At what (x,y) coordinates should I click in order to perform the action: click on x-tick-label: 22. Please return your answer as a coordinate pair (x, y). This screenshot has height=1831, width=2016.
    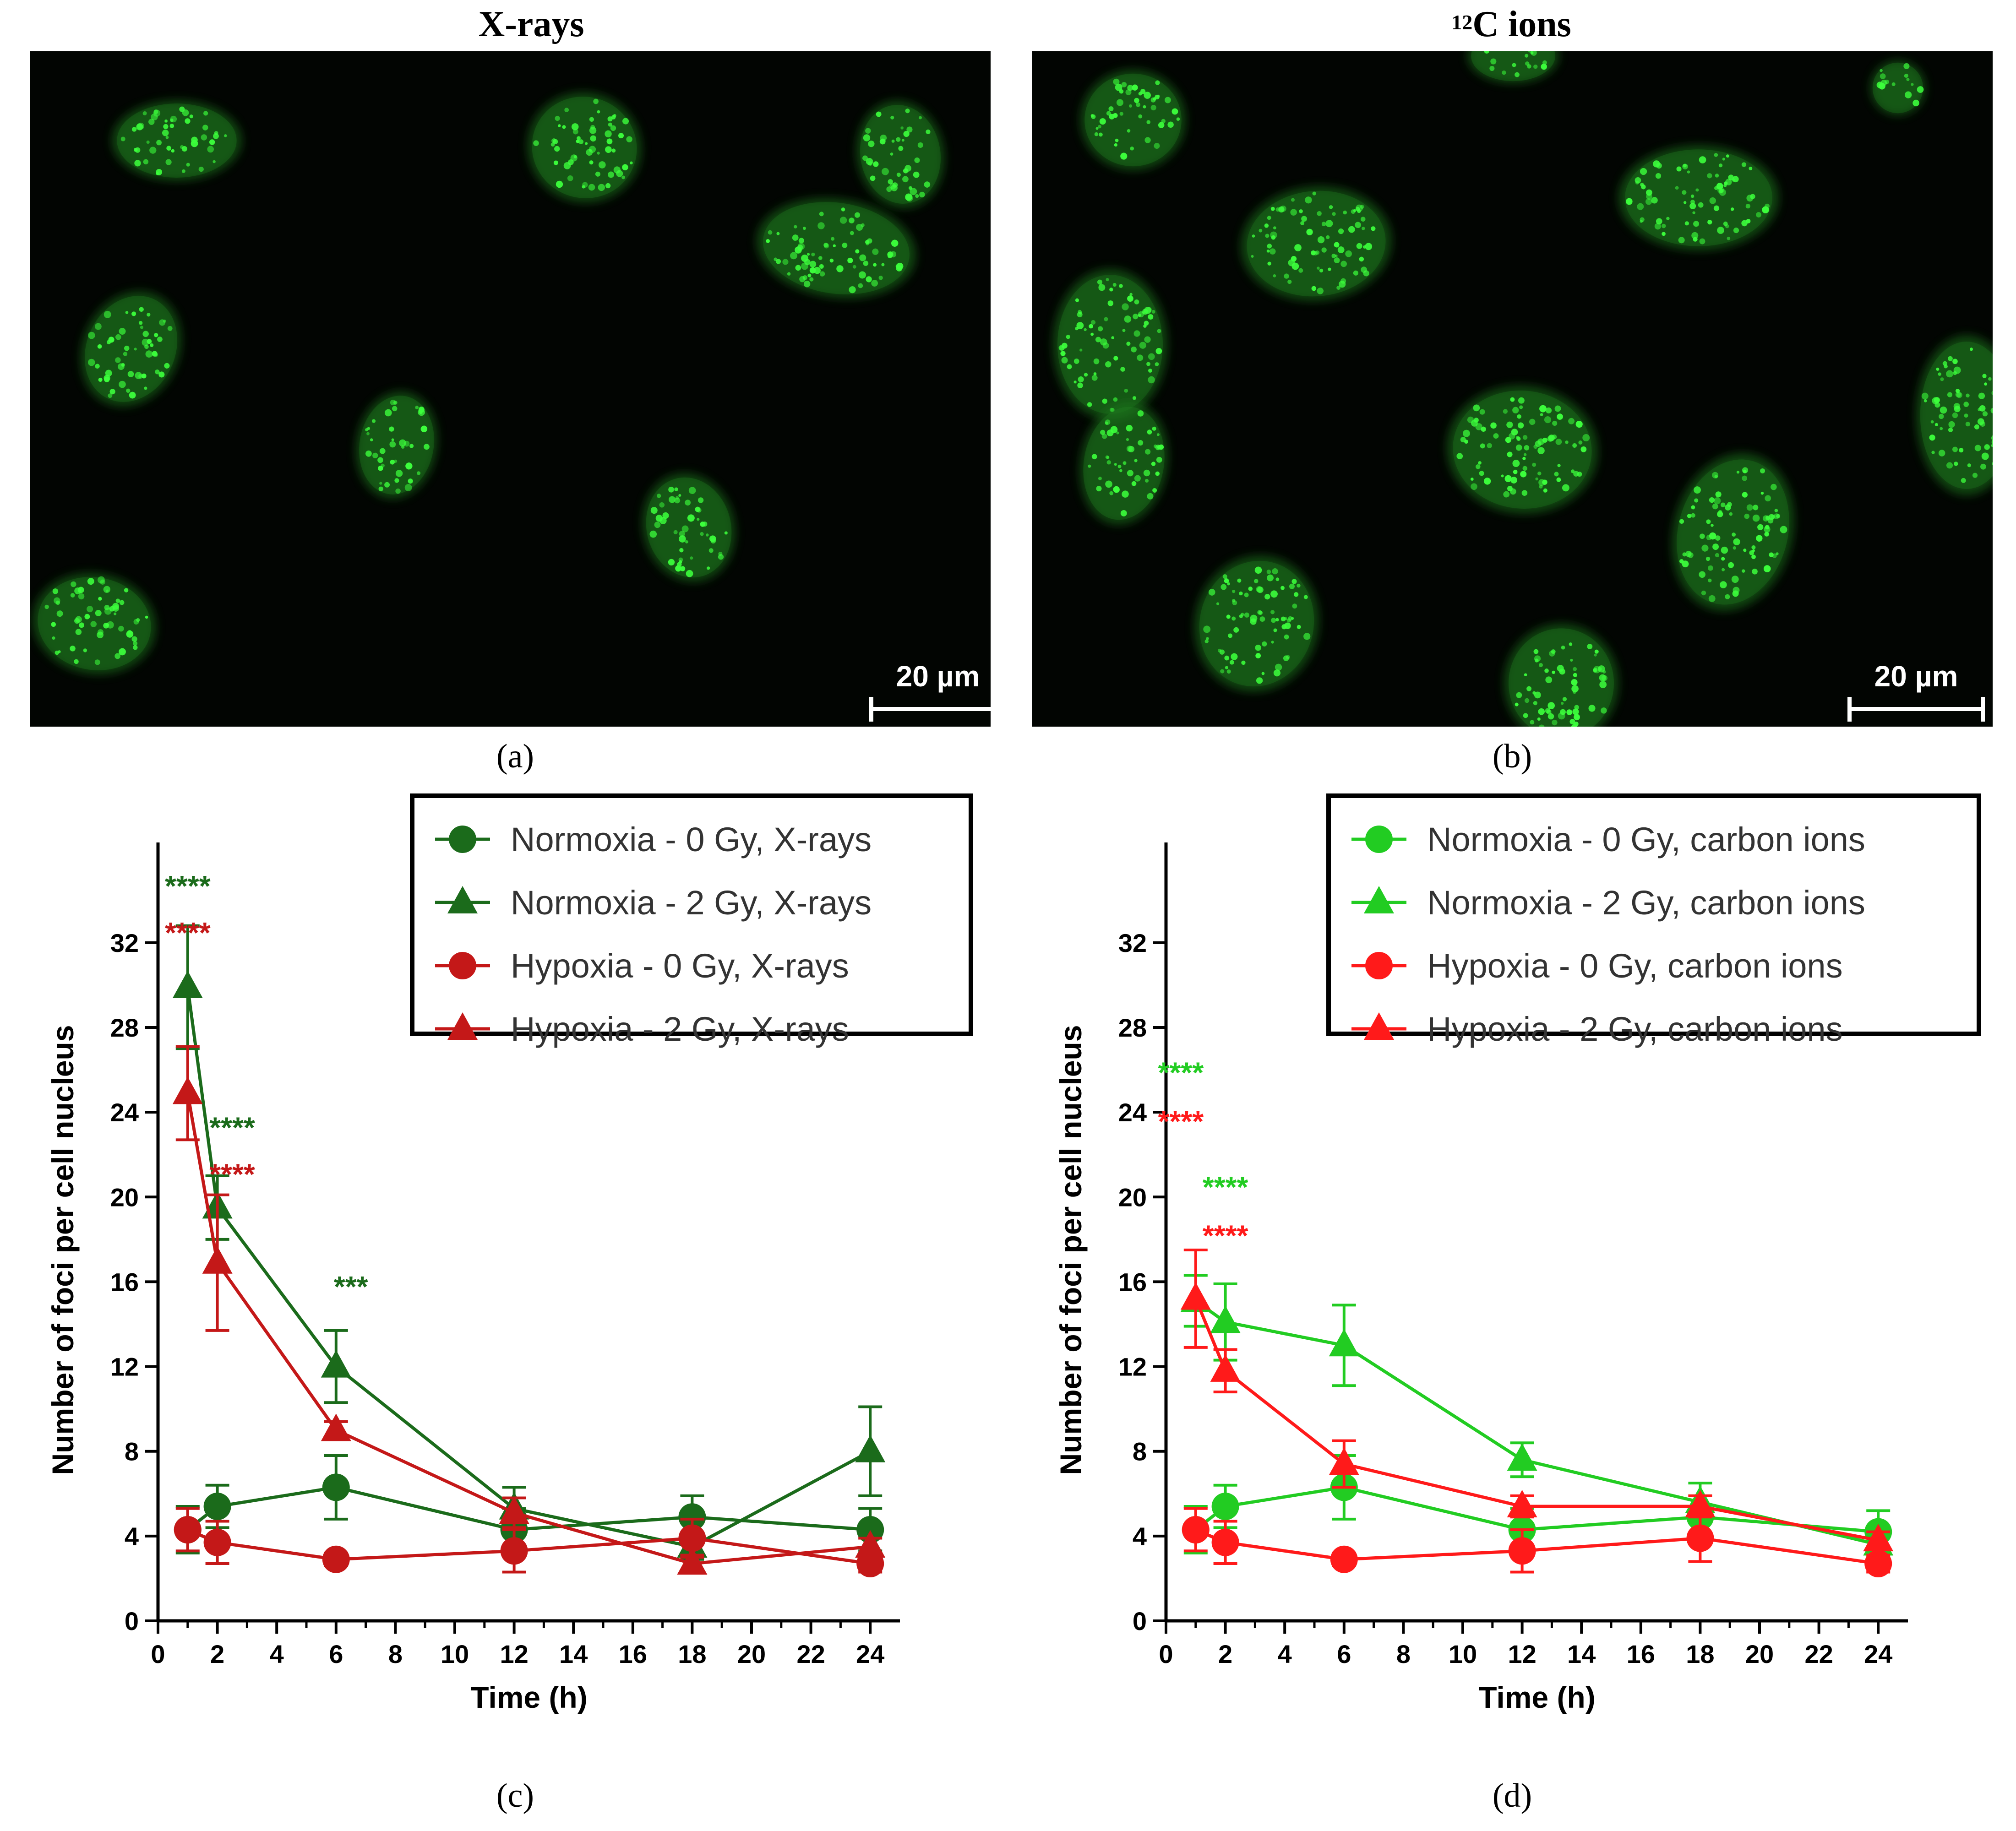
    Looking at the image, I should click on (810, 1654).